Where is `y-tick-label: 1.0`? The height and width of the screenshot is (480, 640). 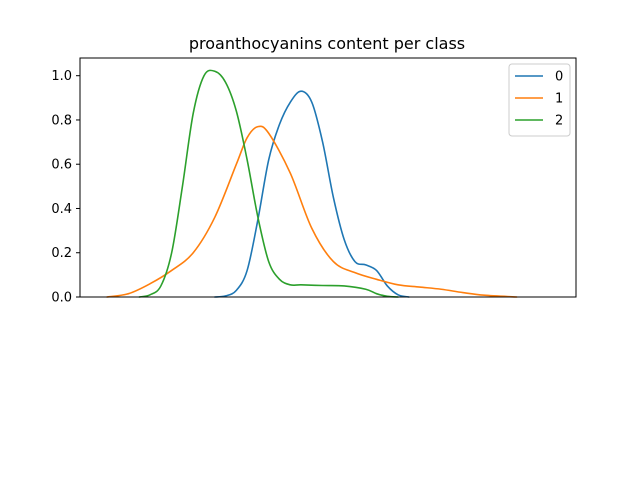 y-tick-label: 1.0 is located at coordinates (61, 76).